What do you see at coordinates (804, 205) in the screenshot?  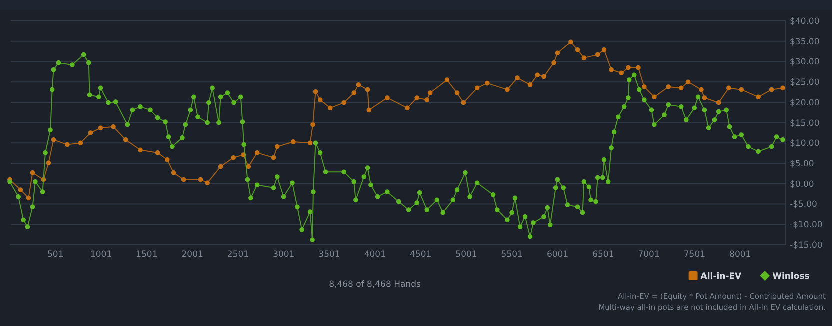 I see `y-tick-label: -$5.00` at bounding box center [804, 205].